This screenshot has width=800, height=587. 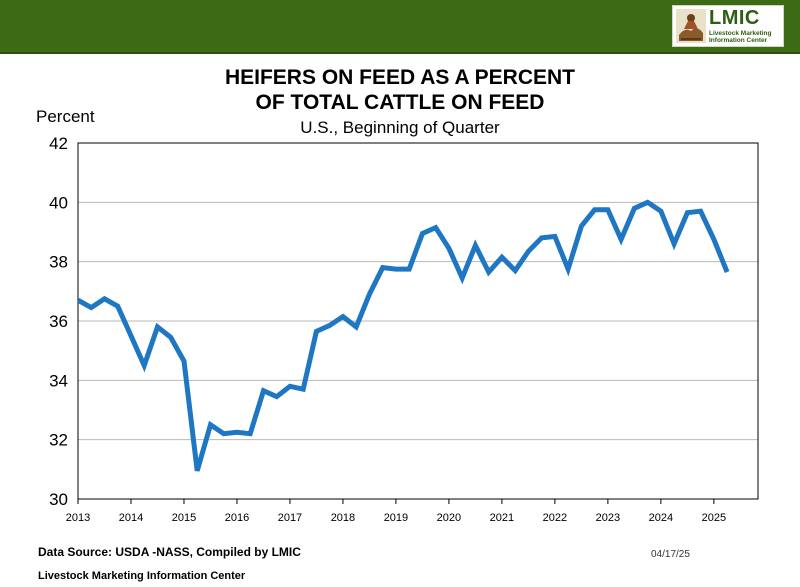 I want to click on y-tick-label: 36, so click(x=58, y=321).